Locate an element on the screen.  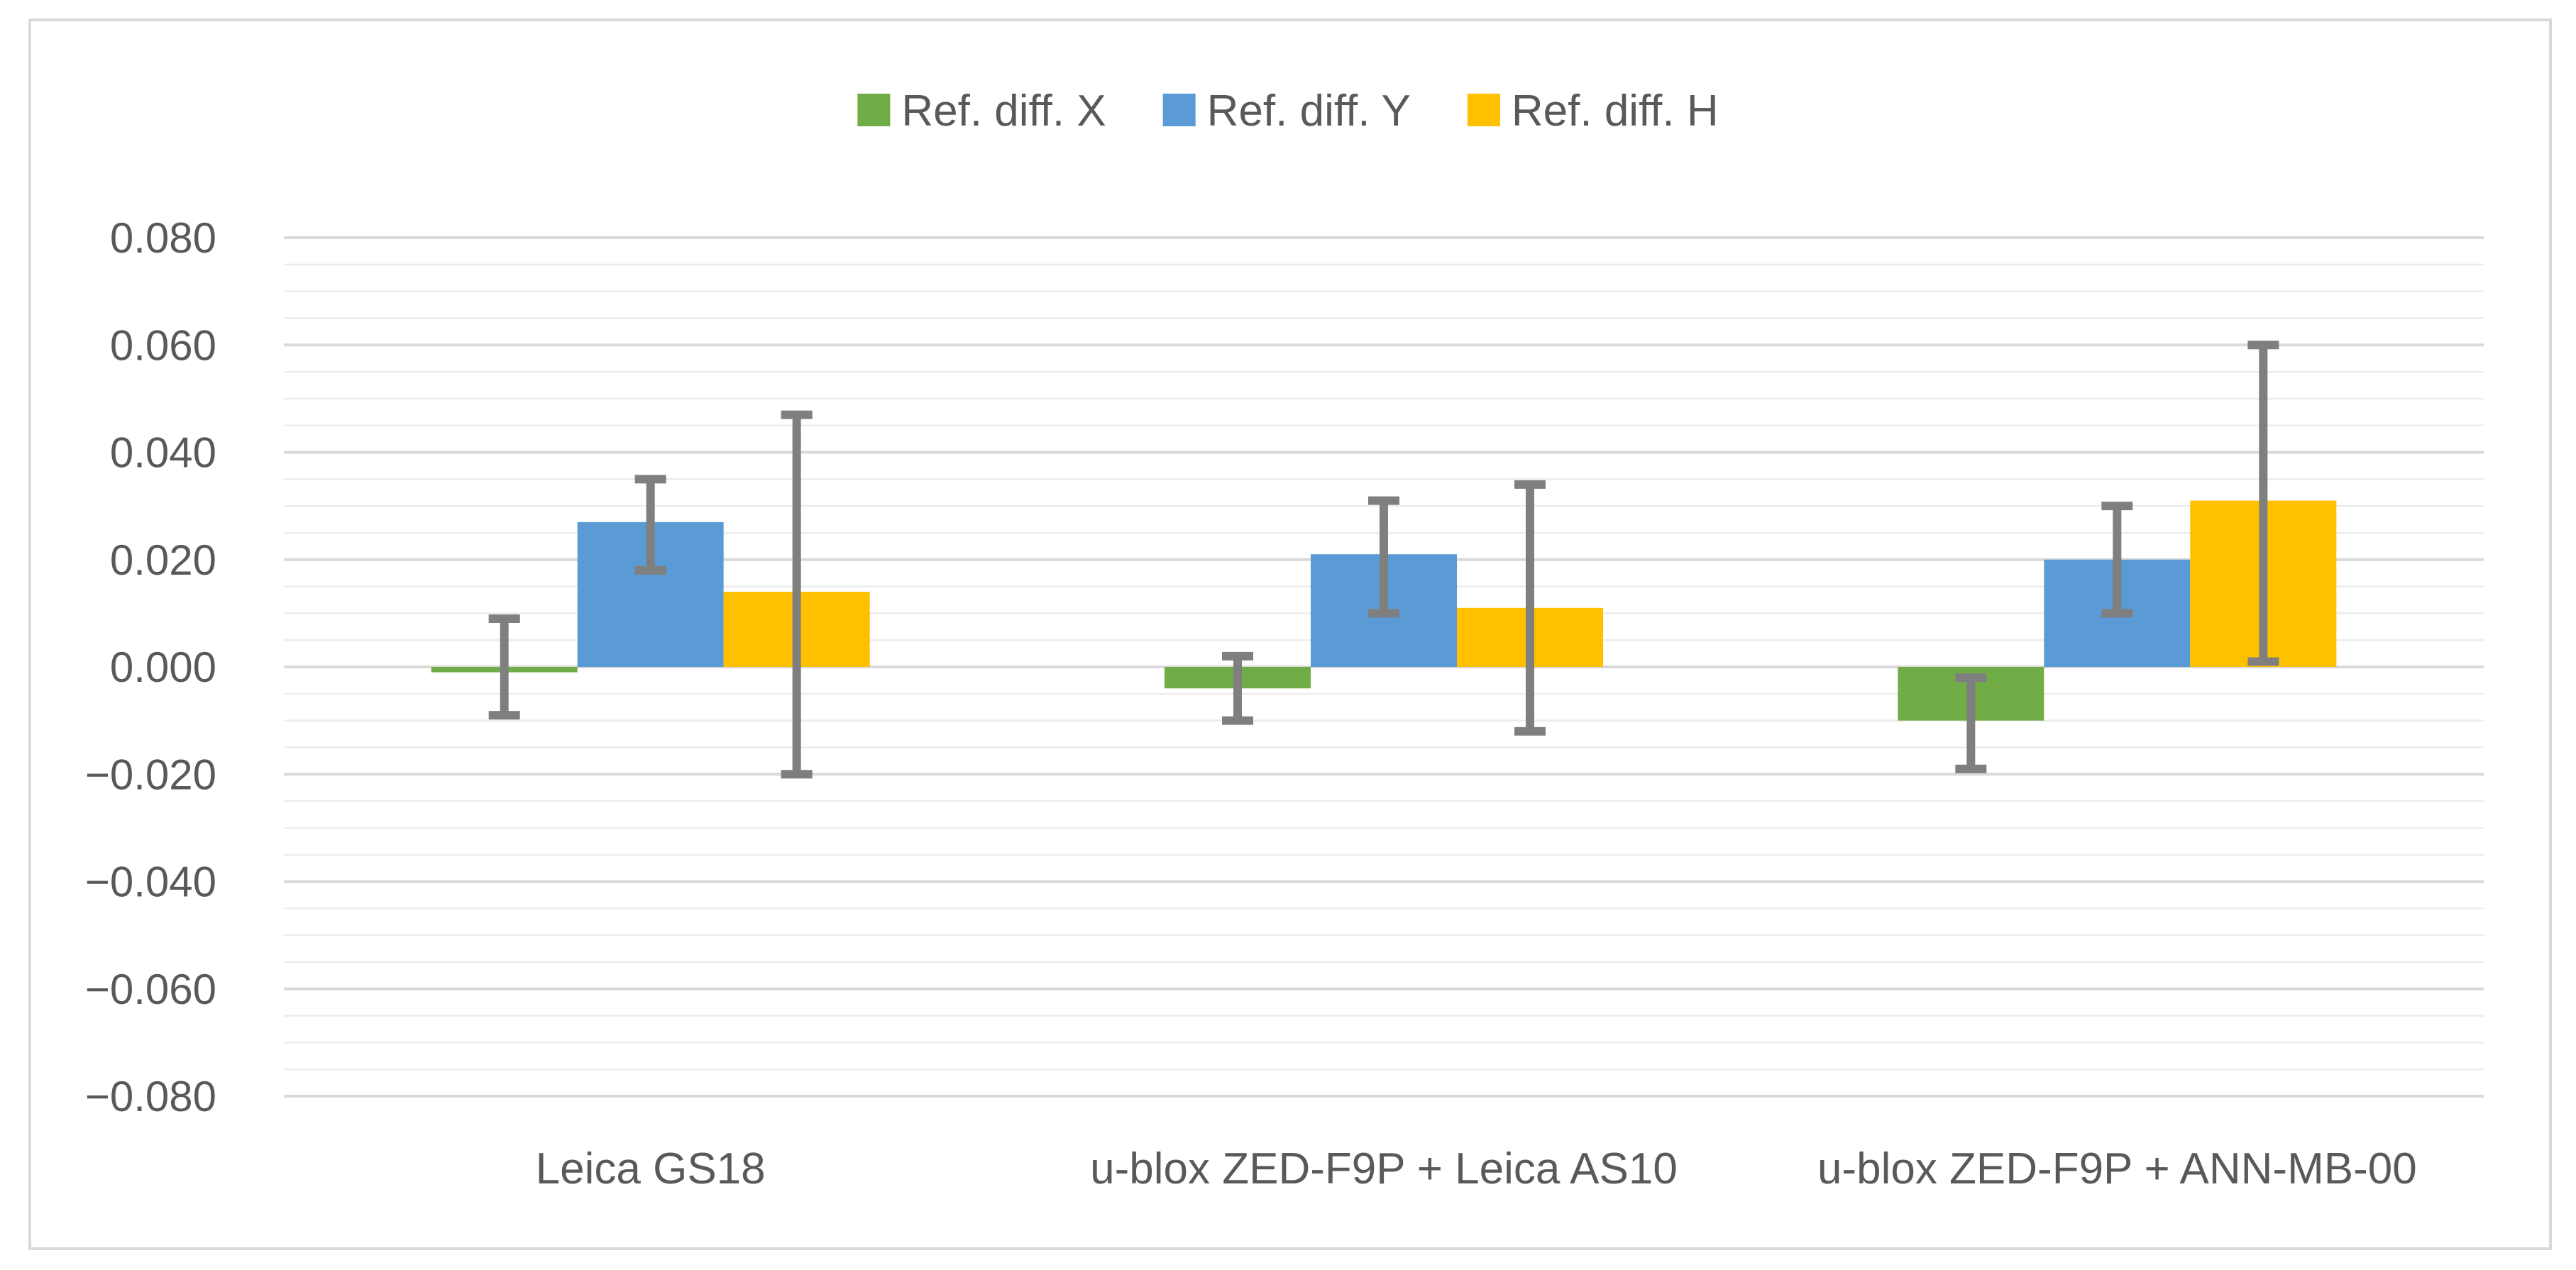
y-tick-label: −0.080 is located at coordinates (150, 1096).